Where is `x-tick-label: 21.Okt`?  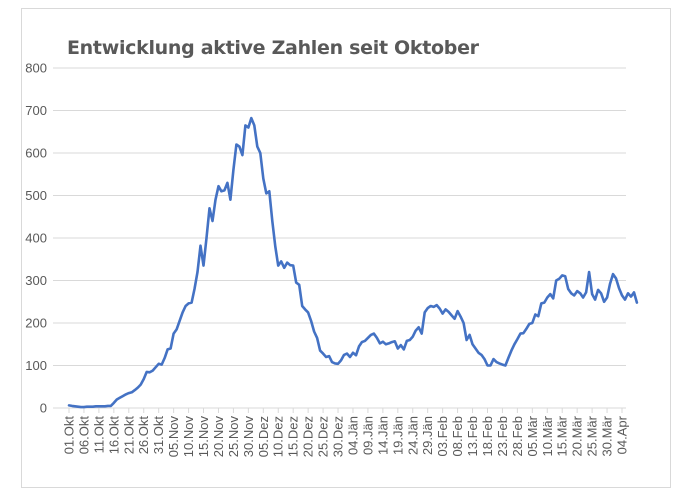
x-tick-label: 21.Okt is located at coordinates (128, 435).